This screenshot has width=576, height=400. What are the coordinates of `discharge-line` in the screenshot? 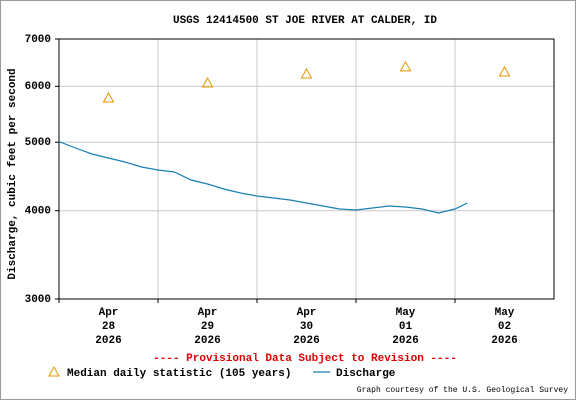 It's located at (263, 177).